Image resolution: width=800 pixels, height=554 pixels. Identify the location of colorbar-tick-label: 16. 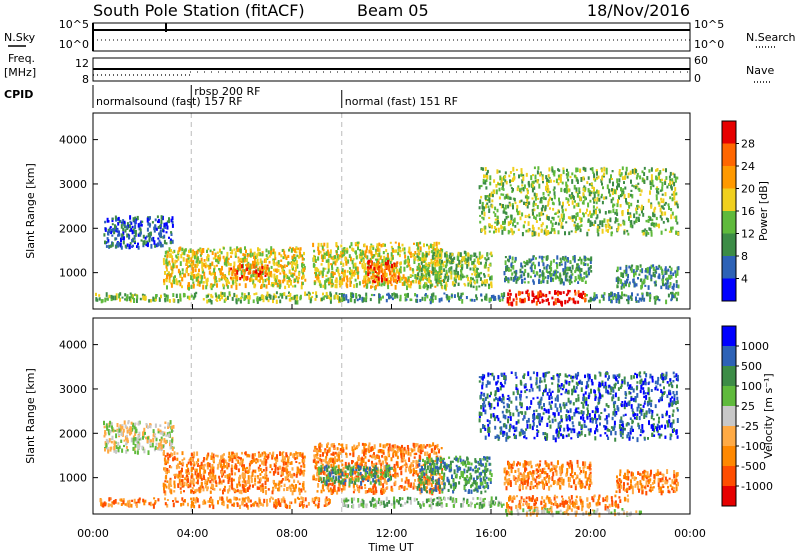
(748, 211).